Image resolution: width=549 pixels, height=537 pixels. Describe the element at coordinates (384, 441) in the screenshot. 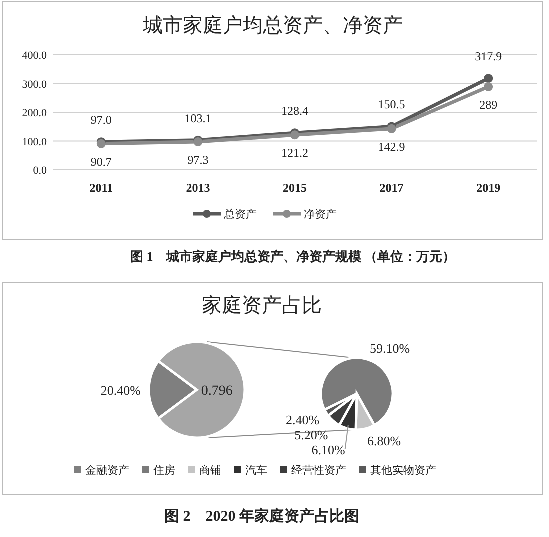

I see `data-label: 6.80%` at that location.